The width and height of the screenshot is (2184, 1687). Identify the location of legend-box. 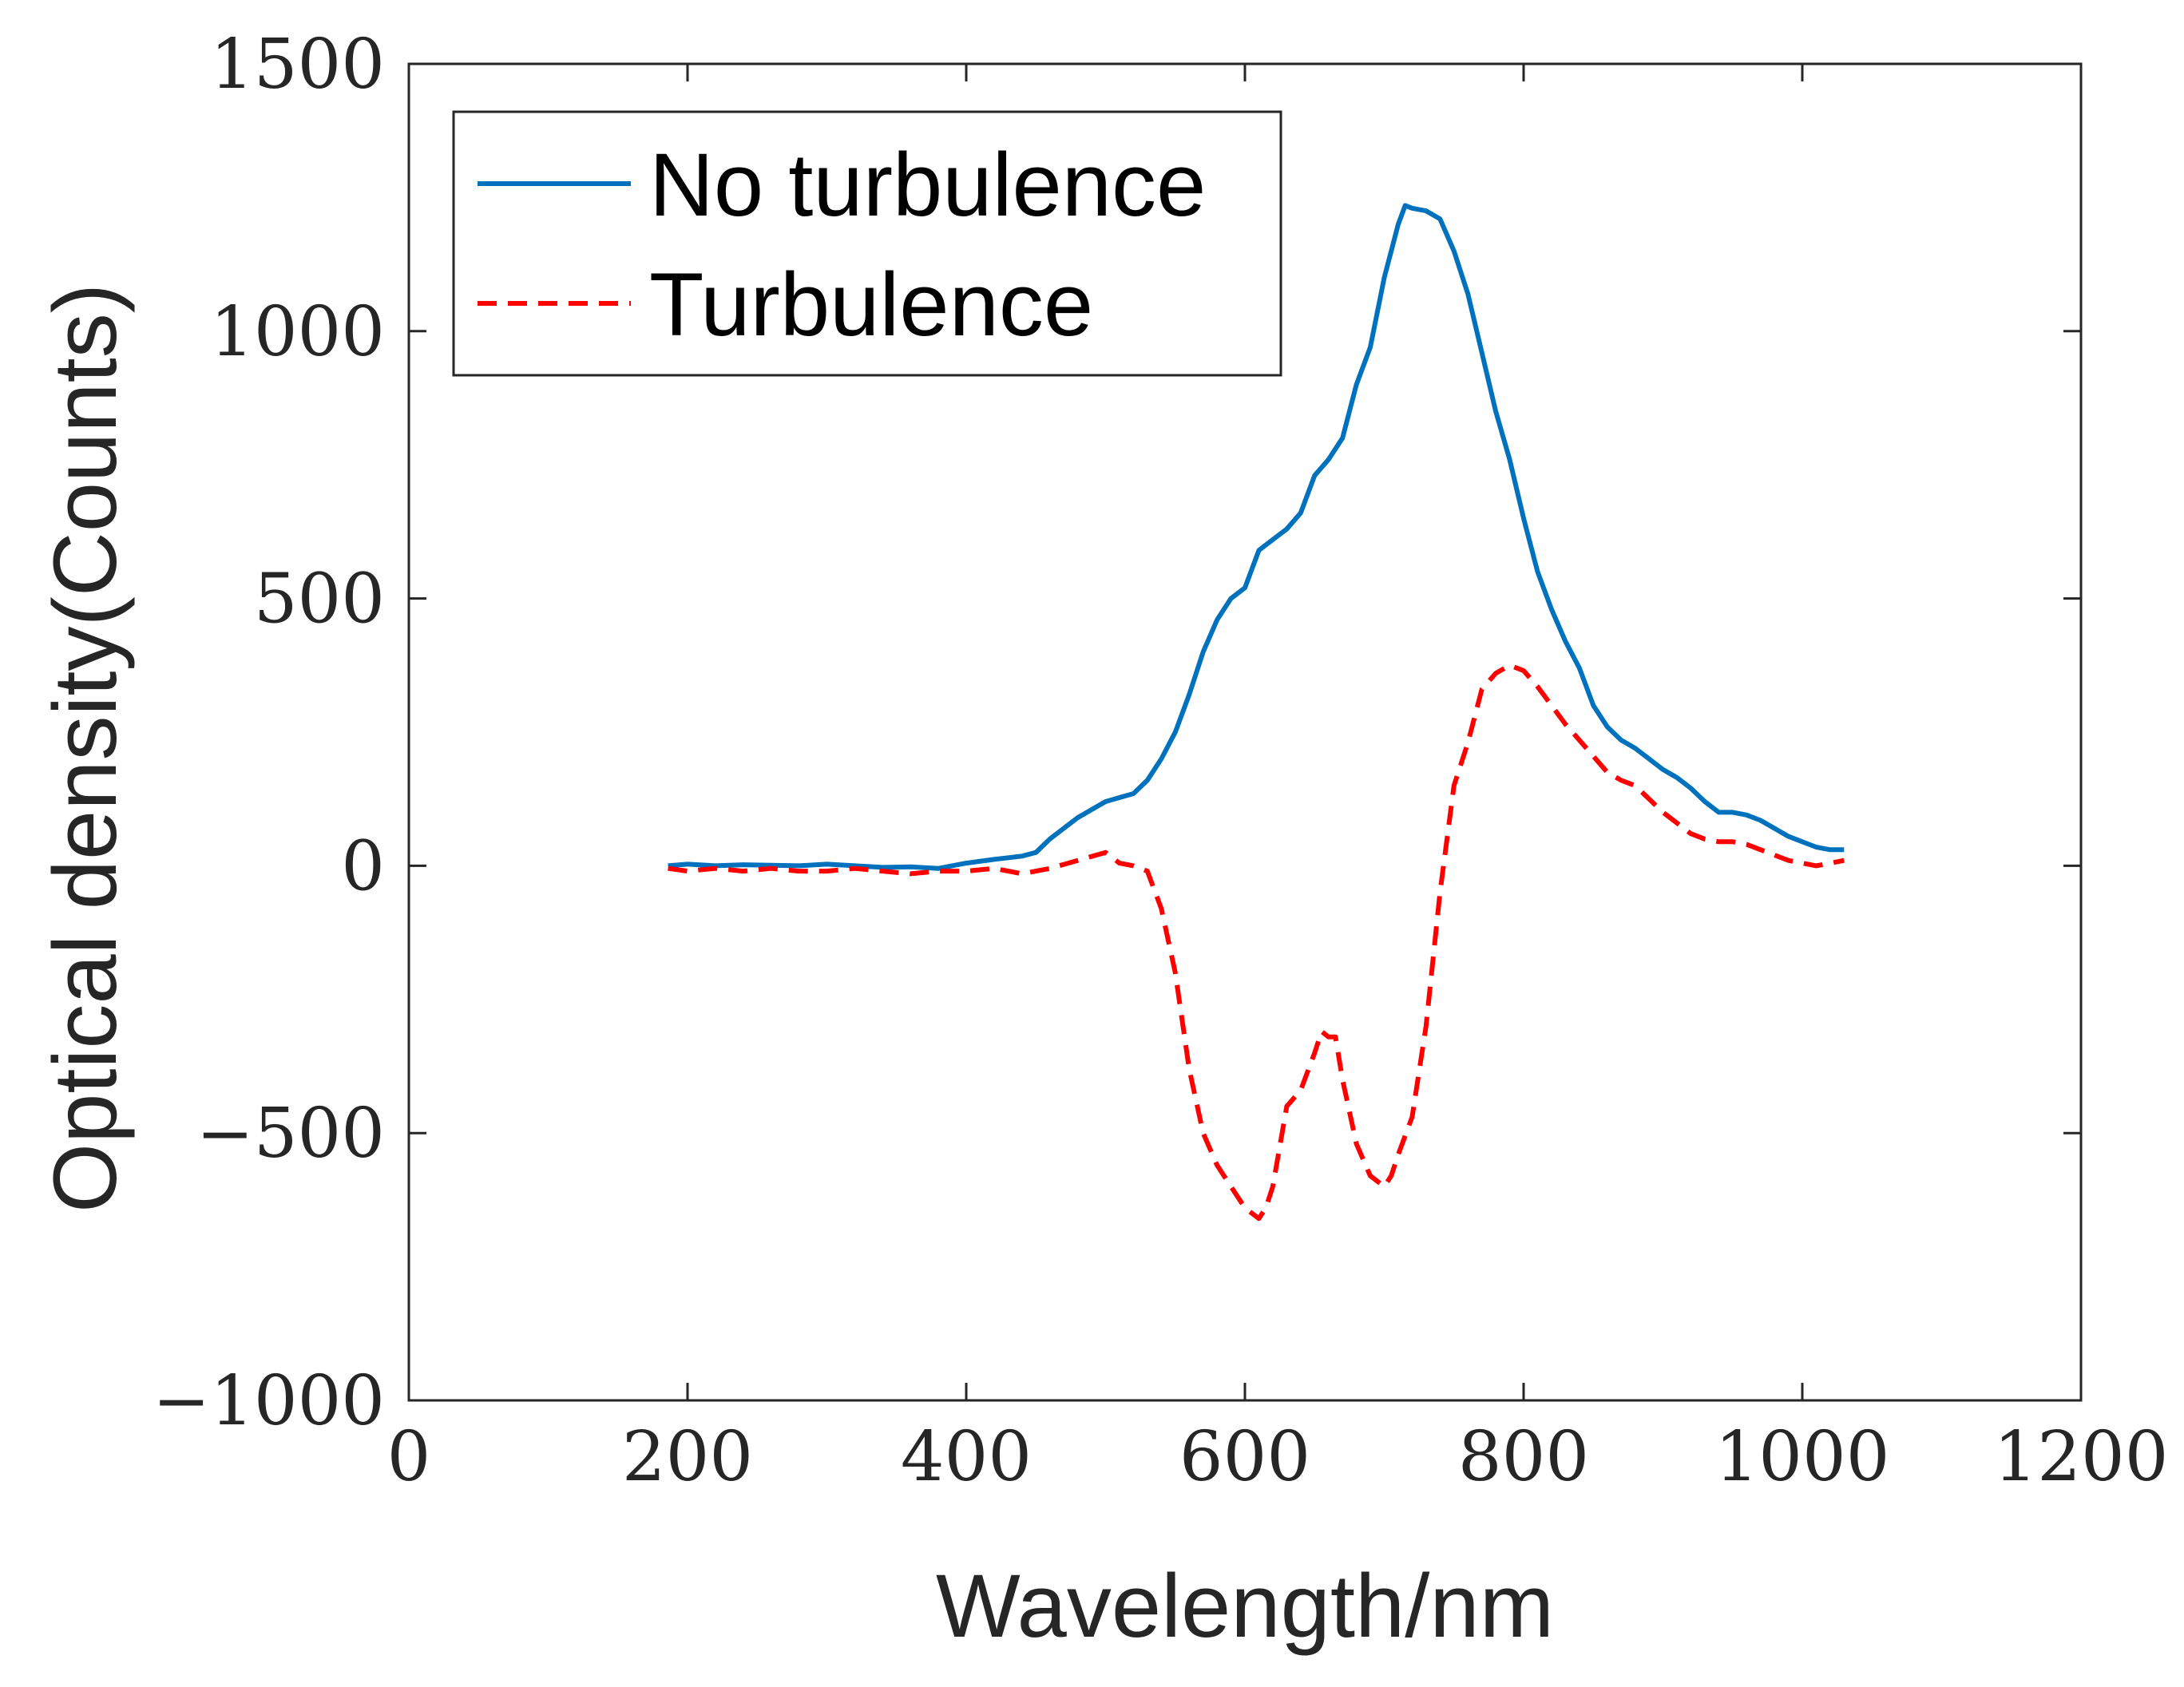
(867, 243).